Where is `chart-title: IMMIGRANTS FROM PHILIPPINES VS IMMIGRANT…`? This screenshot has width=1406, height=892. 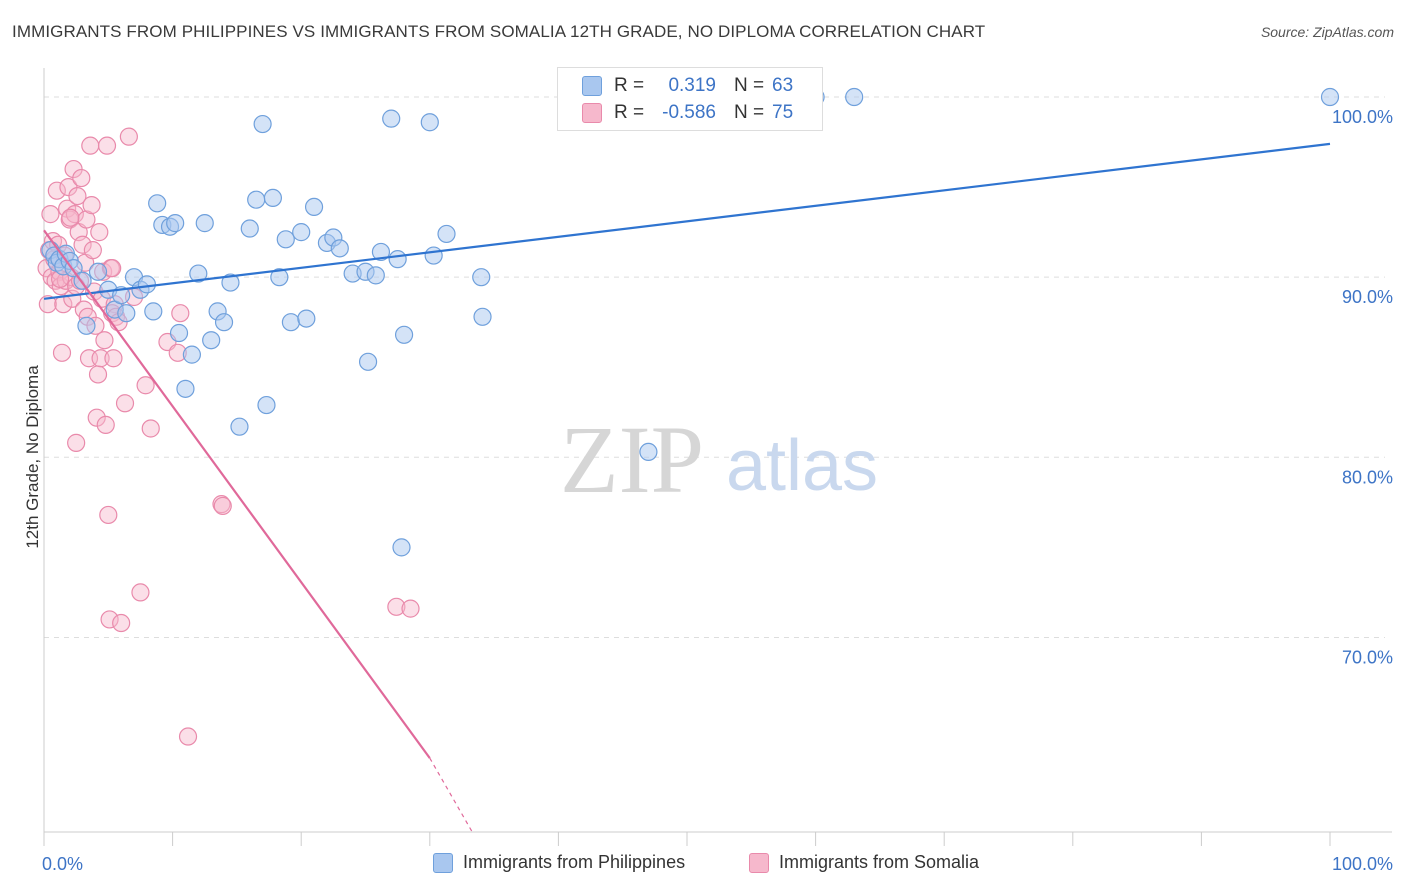 chart-title: IMMIGRANTS FROM PHILIPPINES VS IMMIGRANT… is located at coordinates (499, 31).